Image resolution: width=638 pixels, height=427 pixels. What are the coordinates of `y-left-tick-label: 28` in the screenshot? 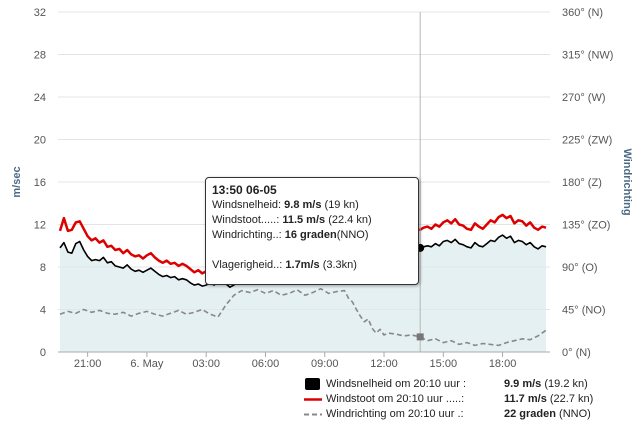 It's located at (40, 56).